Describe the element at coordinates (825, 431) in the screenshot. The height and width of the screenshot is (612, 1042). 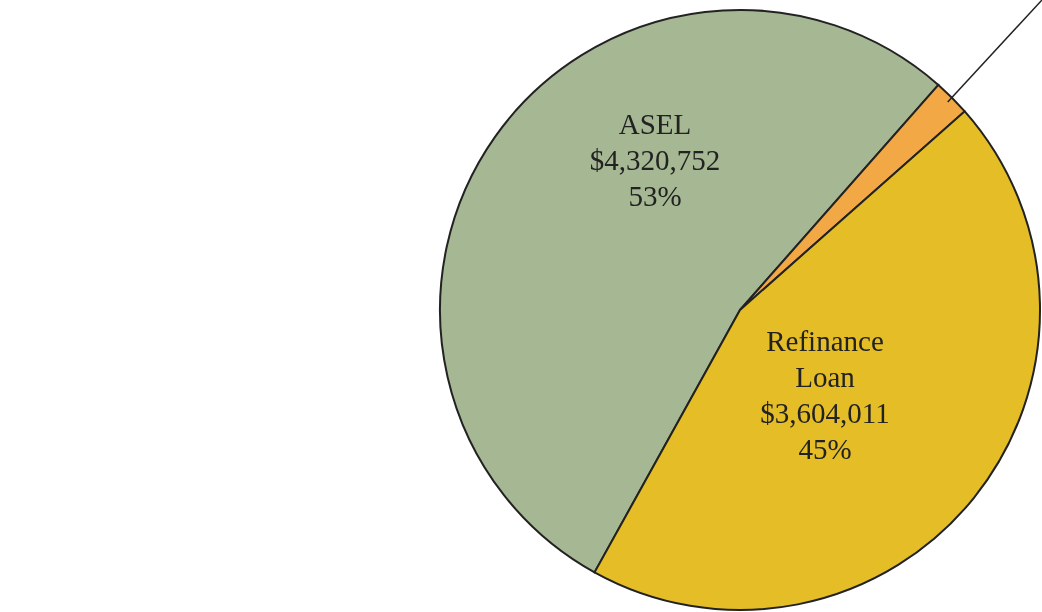
I see `data-label: $3,604,011 45%` at that location.